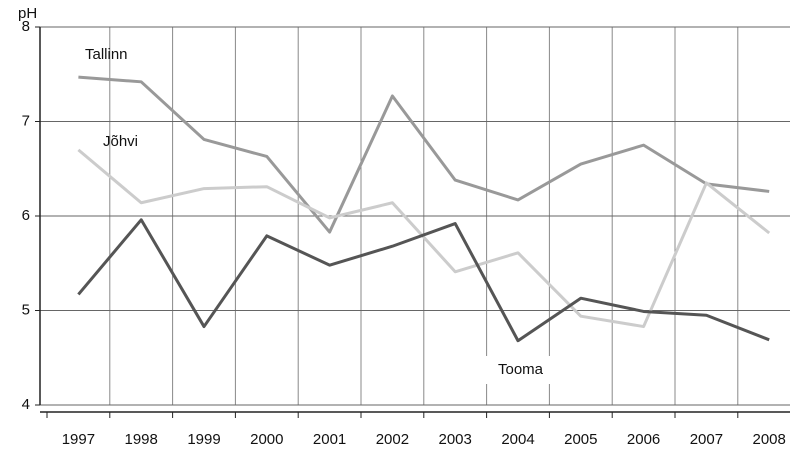  I want to click on x-tick-label: 2000, so click(266, 439).